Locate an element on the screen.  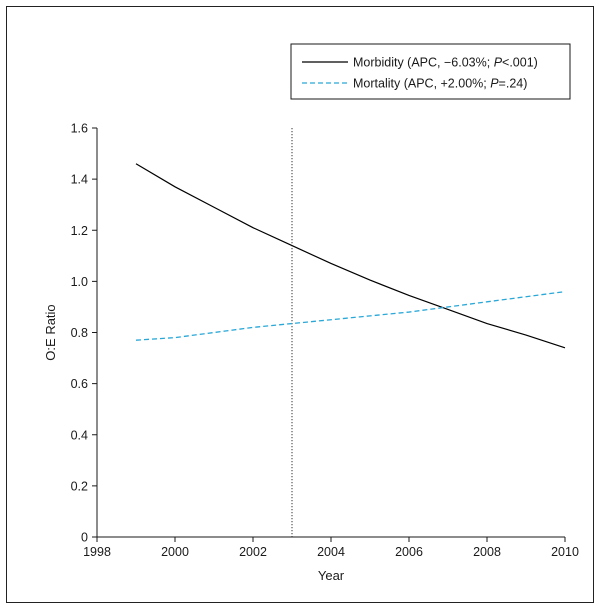
legend-label-mortality: Mortality (APC, +2.00%; P=.24) is located at coordinates (440, 84).